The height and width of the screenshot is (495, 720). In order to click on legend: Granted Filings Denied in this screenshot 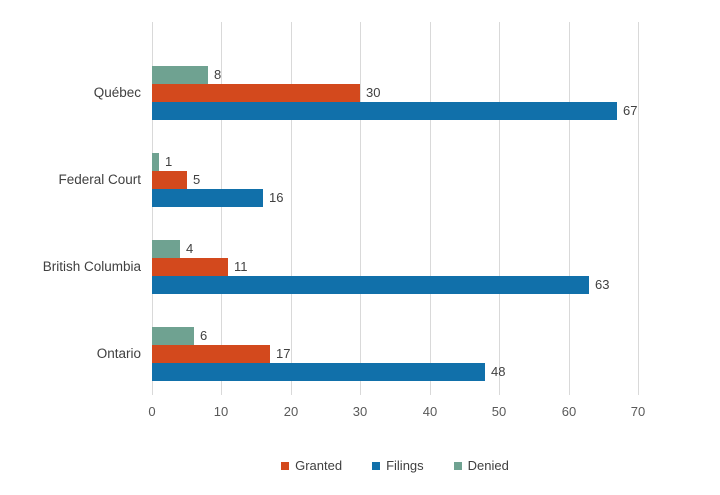, I will do `click(395, 465)`.